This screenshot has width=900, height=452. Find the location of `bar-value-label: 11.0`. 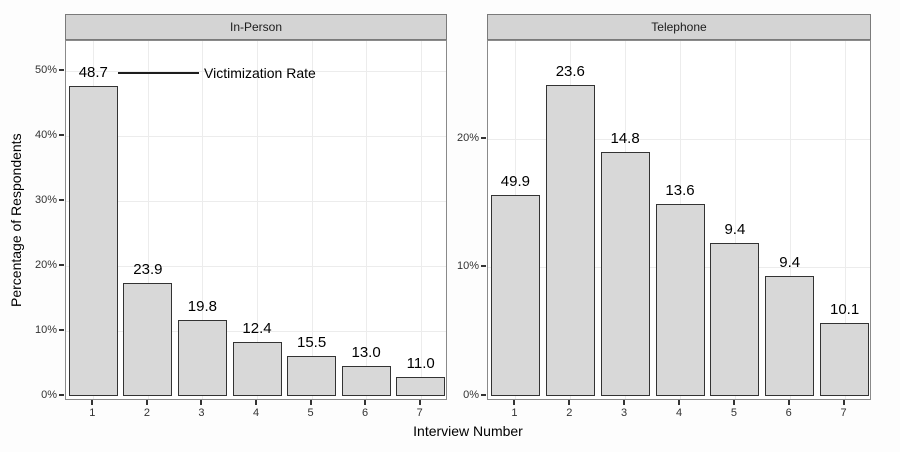

bar-value-label: 11.0 is located at coordinates (420, 364).